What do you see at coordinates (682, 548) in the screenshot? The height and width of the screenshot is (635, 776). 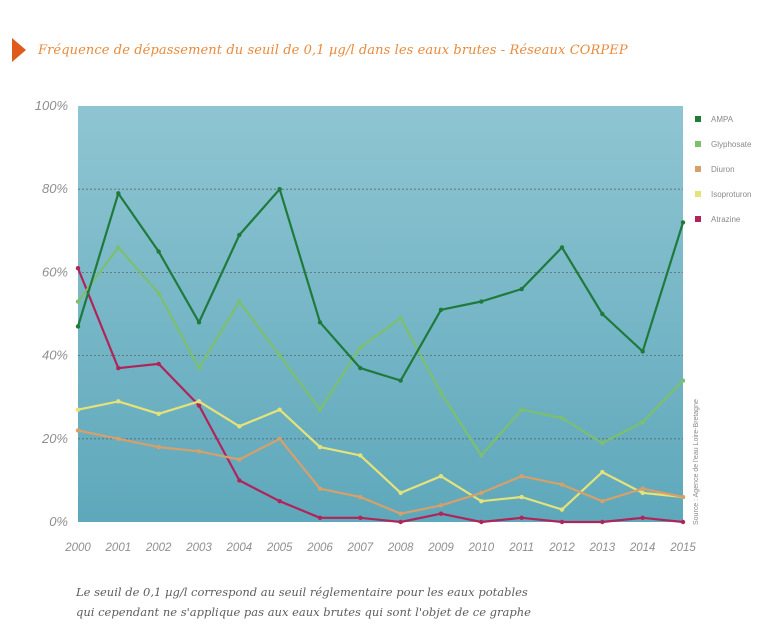 I see `x-tick-label: 2015` at bounding box center [682, 548].